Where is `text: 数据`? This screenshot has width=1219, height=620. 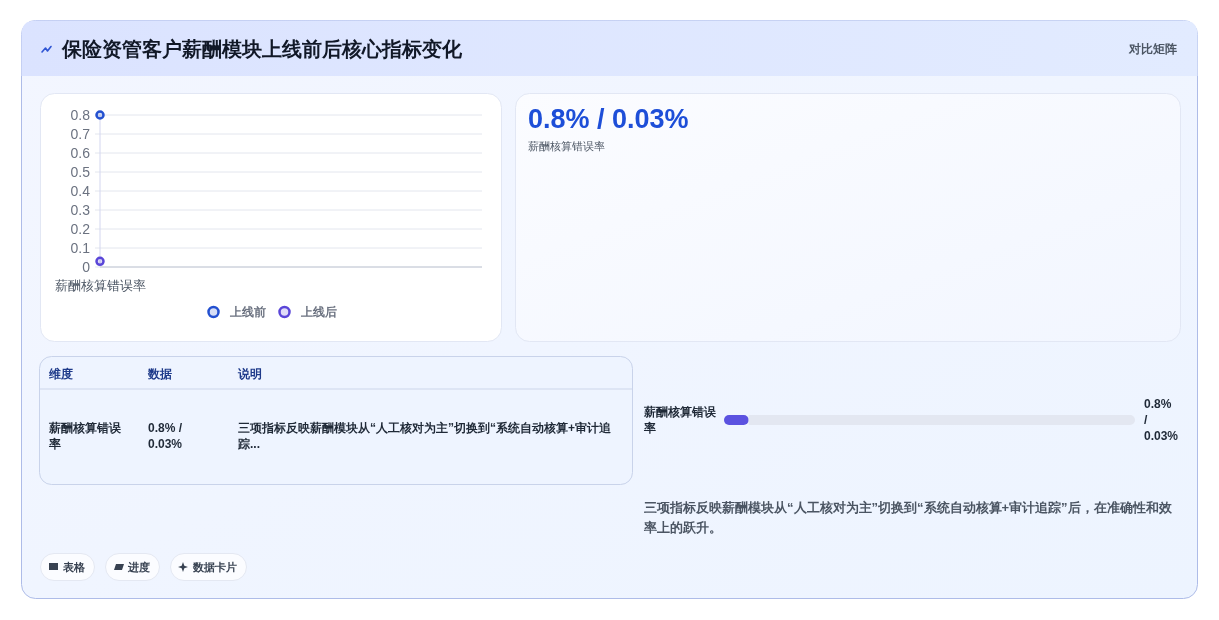
text: 数据 is located at coordinates (159, 374).